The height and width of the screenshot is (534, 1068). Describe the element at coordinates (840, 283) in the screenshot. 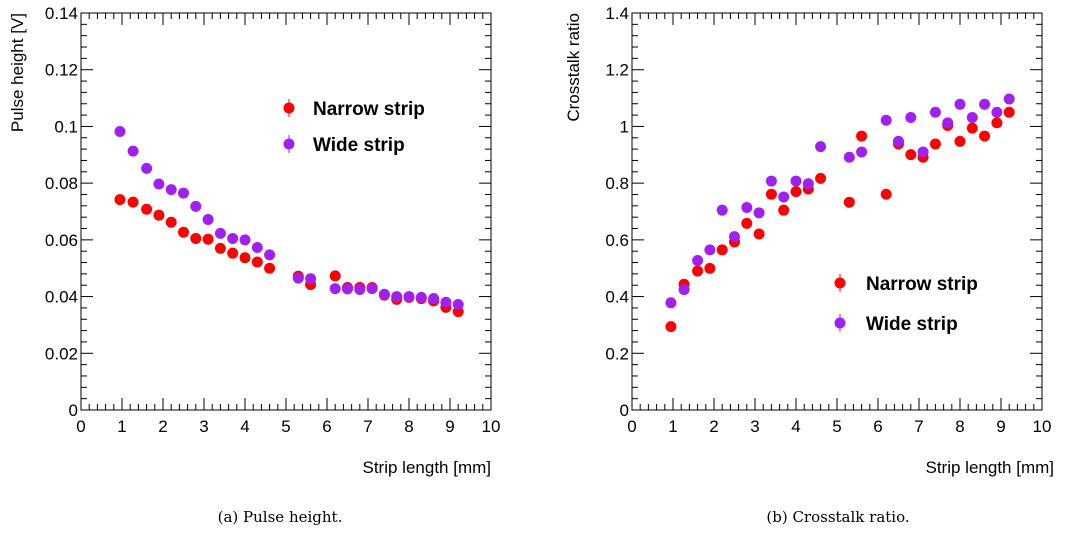

I see `legend-marker-narrow-strip` at that location.